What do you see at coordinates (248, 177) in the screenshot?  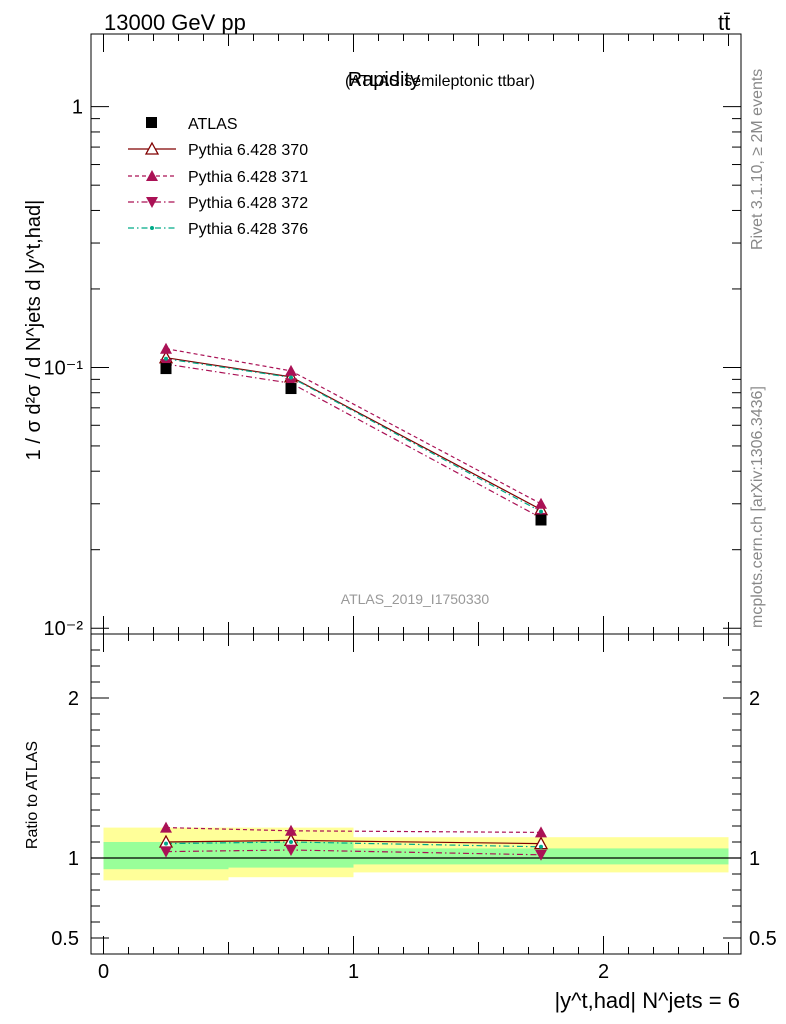 I see `legend-371-label: Pythia 6.428 371` at bounding box center [248, 177].